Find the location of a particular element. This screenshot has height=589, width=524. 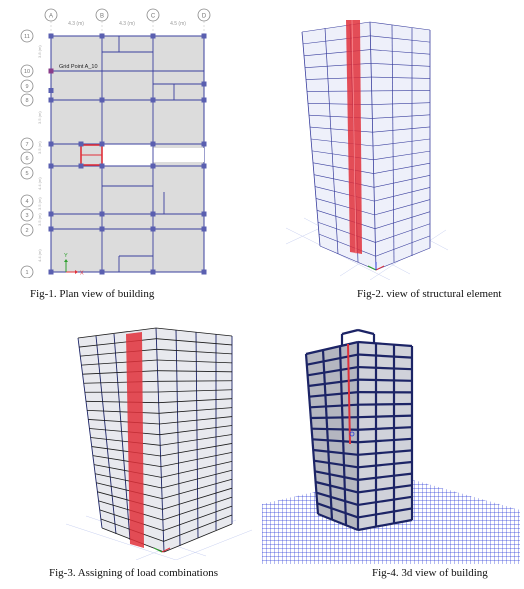

structural-element-figure is located at coordinates (367, 149).